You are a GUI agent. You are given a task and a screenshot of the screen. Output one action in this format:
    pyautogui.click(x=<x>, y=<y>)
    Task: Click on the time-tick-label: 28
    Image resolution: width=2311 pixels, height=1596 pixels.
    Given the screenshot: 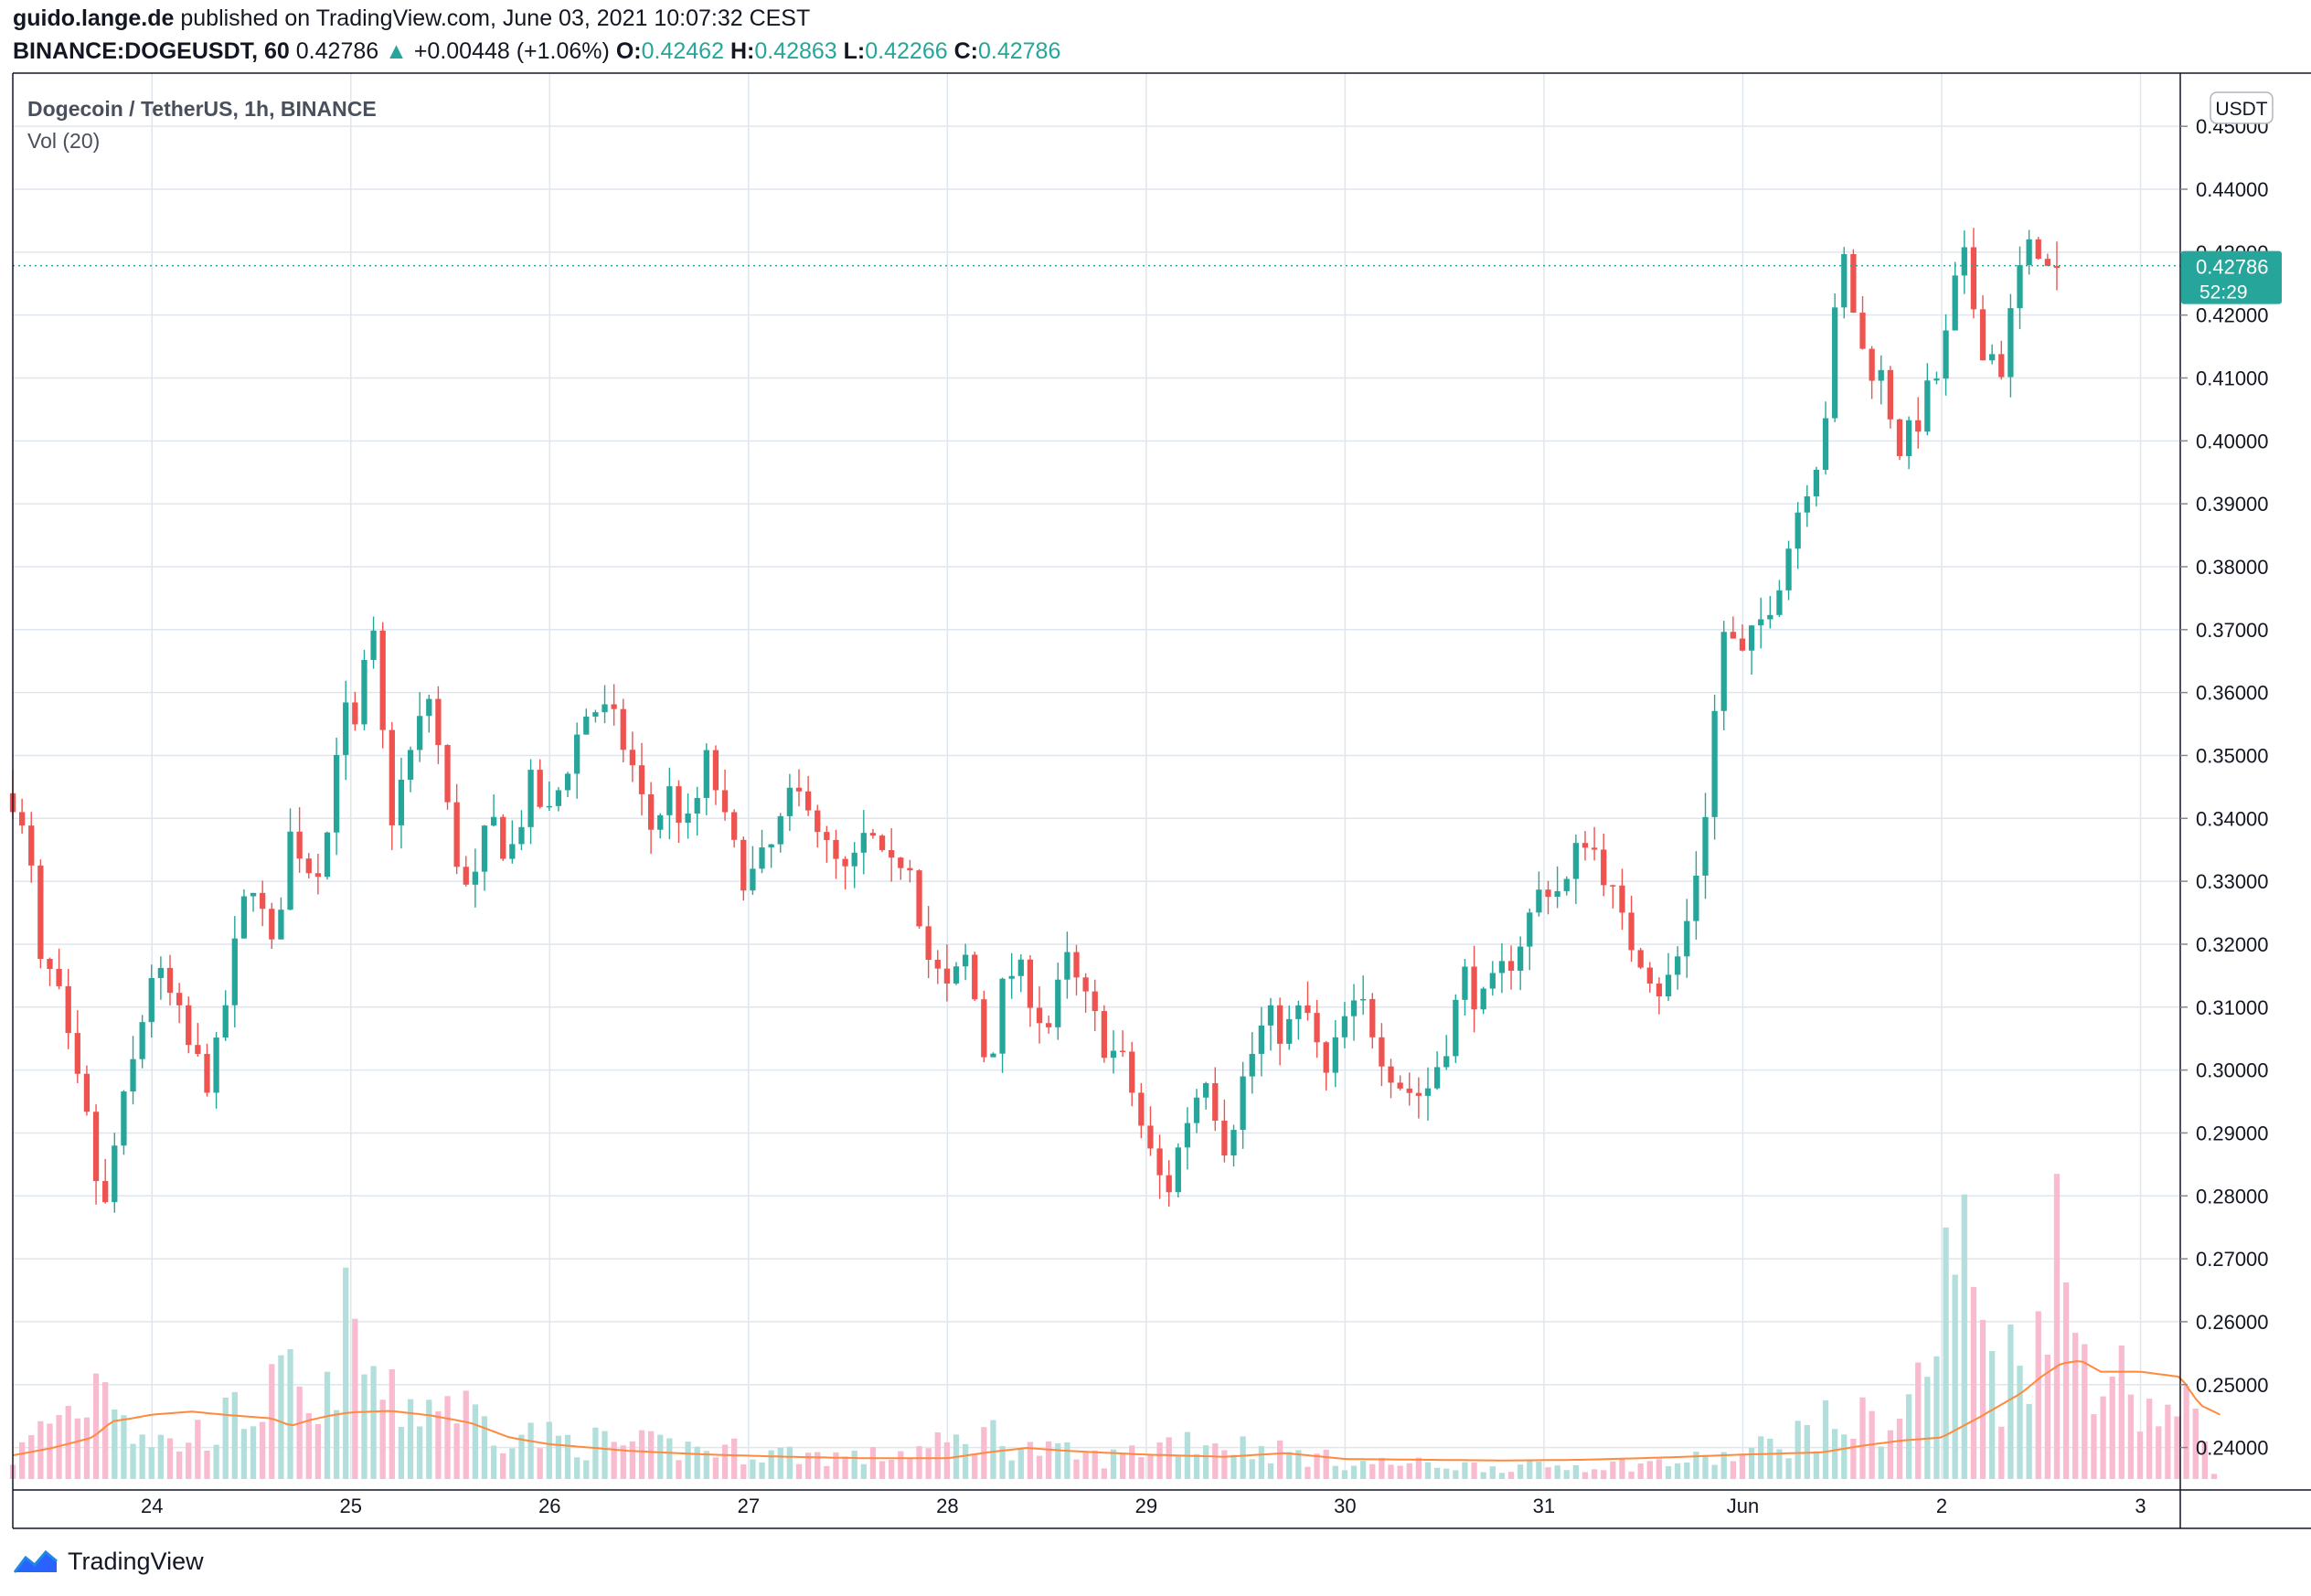 What is the action you would take?
    pyautogui.click(x=947, y=1506)
    